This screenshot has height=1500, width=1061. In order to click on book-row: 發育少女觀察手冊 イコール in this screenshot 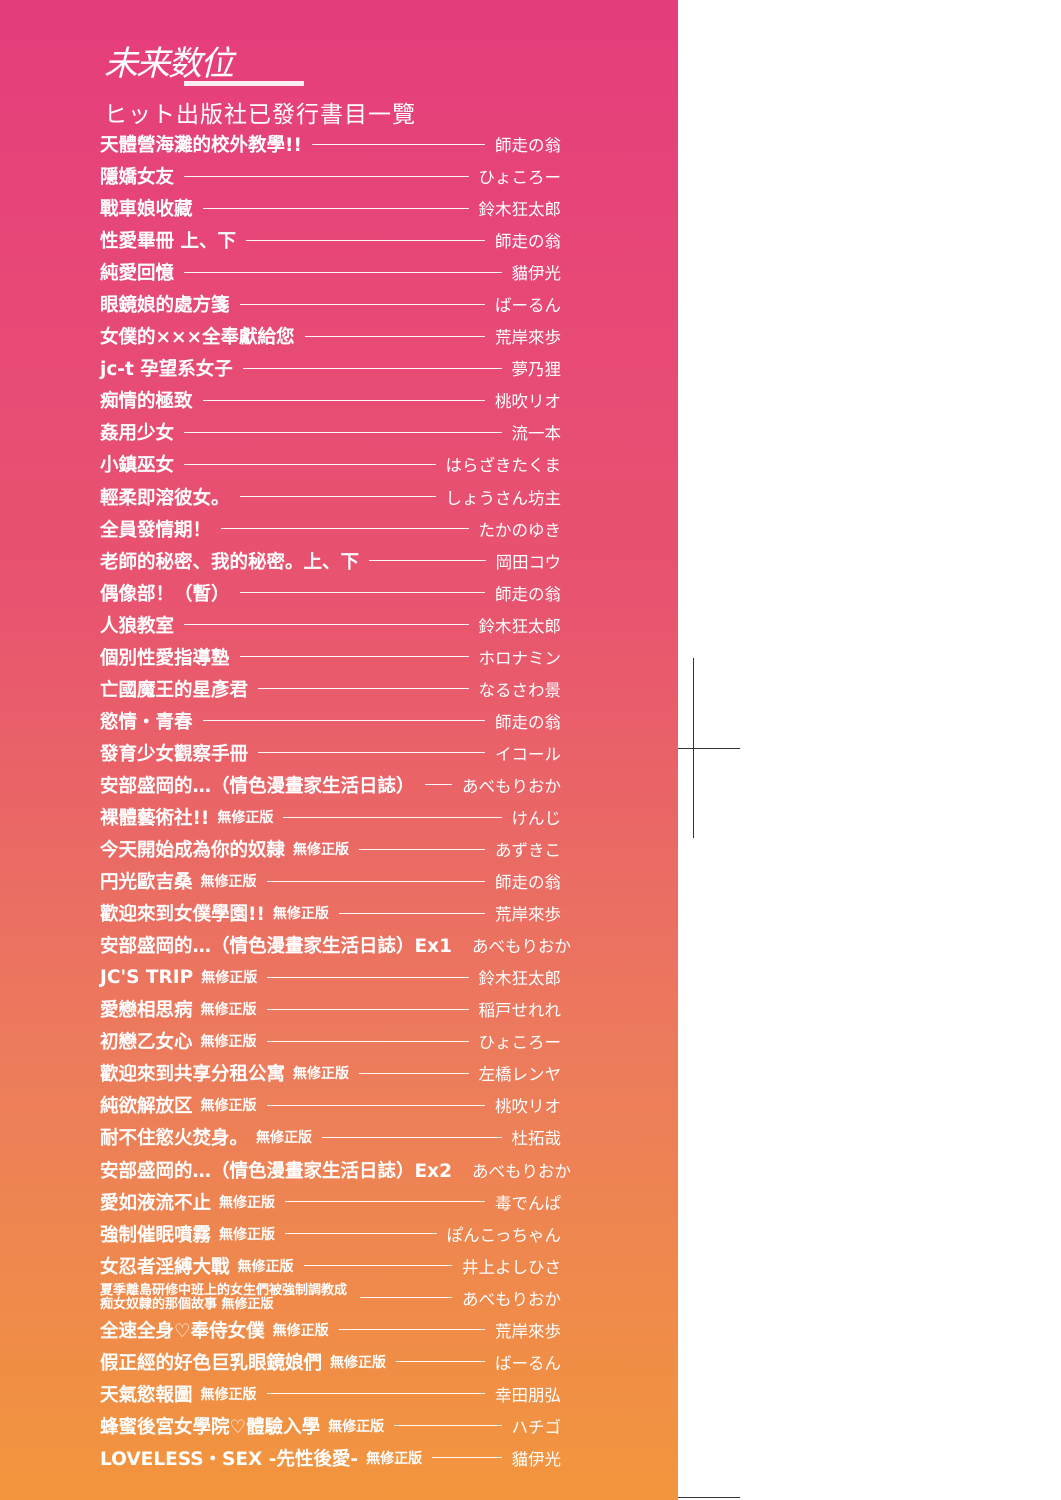, I will do `click(330, 753)`.